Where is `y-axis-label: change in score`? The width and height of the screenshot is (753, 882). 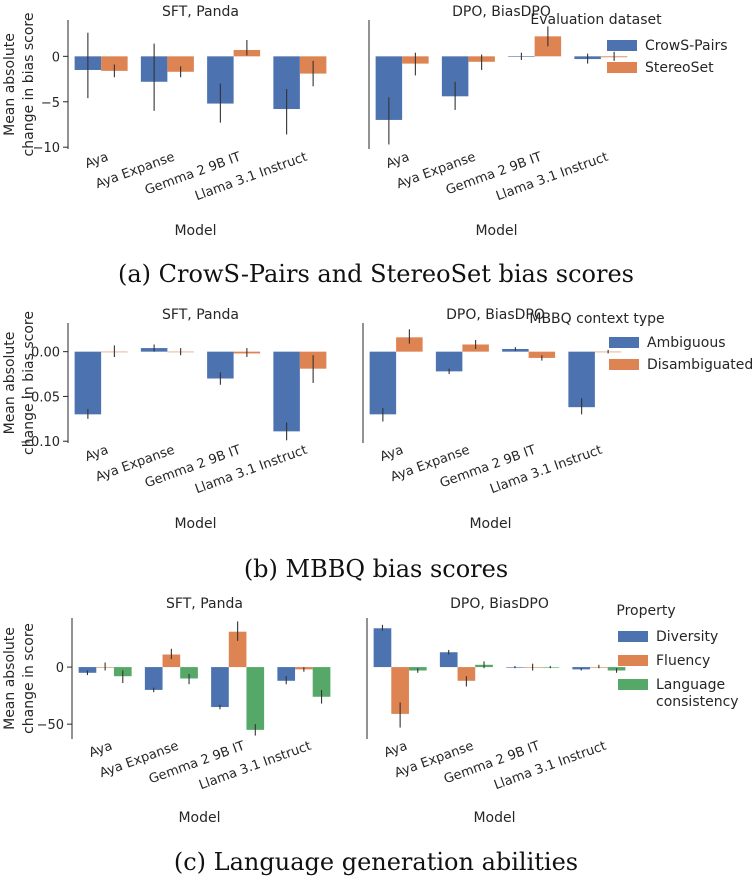 y-axis-label: change in score is located at coordinates (29, 678).